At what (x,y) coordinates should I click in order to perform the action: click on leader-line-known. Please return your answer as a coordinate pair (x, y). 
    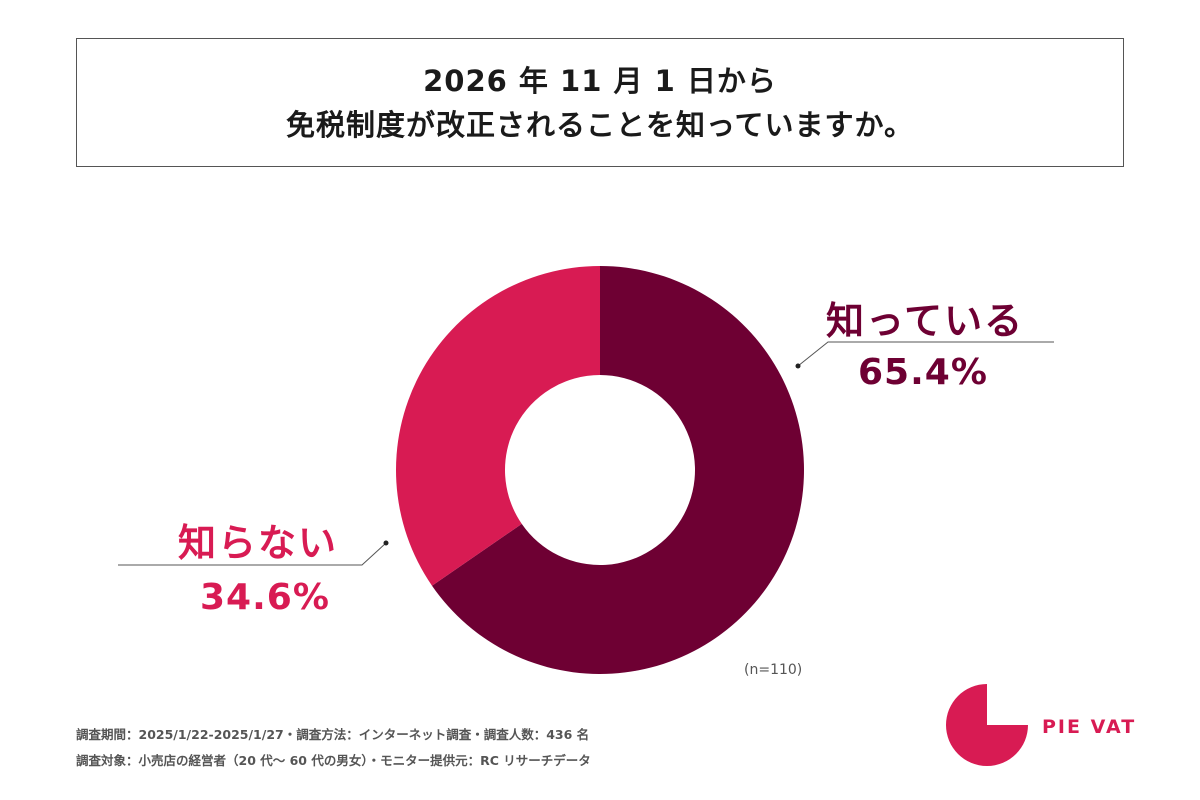
    Looking at the image, I should click on (925, 354).